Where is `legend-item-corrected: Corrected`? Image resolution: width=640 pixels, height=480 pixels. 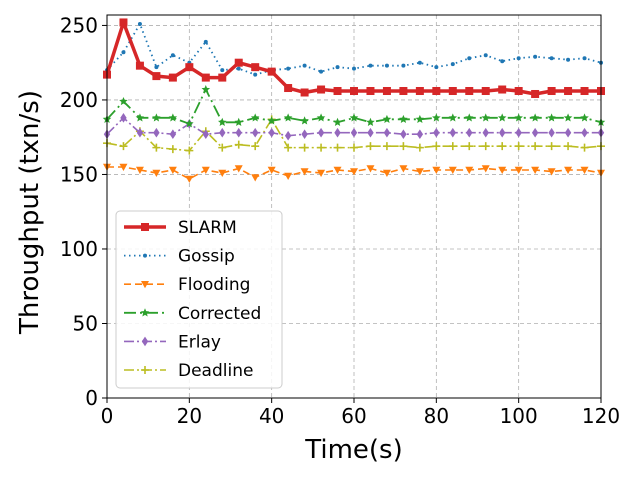
legend-item-corrected: Corrected is located at coordinates (192, 314).